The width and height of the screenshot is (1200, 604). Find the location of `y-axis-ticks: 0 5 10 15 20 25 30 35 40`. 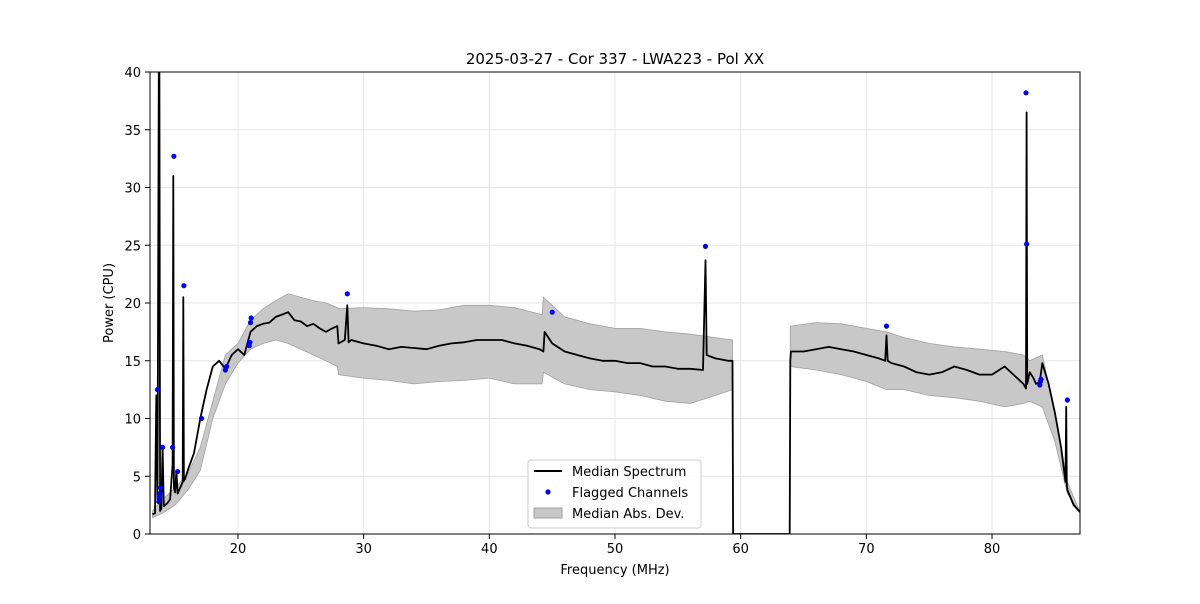

y-axis-ticks: 0 5 10 15 20 25 30 35 40 is located at coordinates (137, 304).